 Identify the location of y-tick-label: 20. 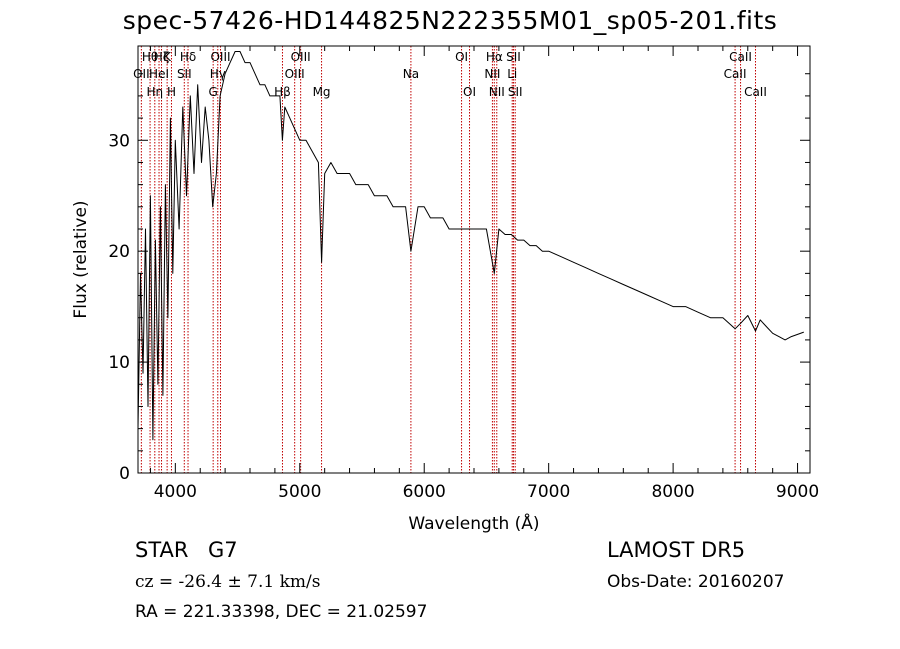
(119, 252).